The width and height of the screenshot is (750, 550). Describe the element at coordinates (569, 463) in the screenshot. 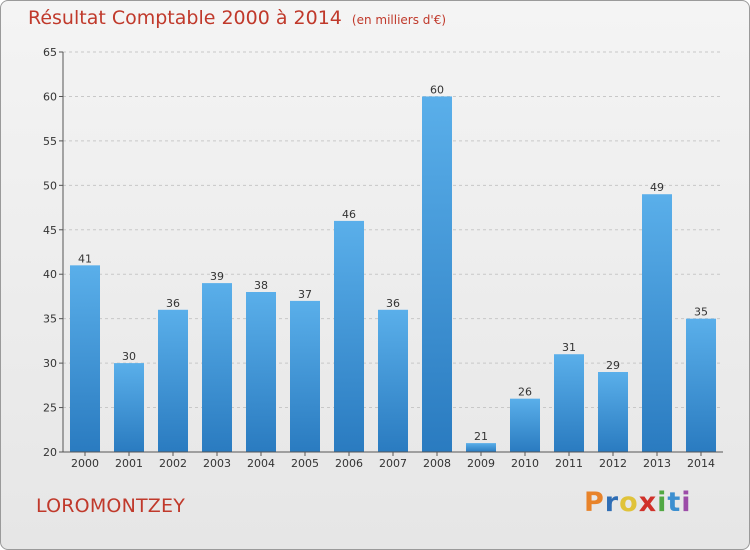

I see `x-tick-label: 2011` at that location.